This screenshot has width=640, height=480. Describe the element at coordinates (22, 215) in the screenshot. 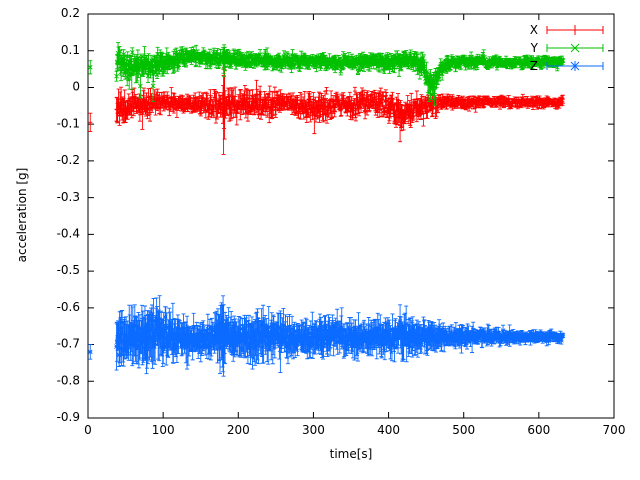

I see `y-axis-label: acceleration [g]` at that location.